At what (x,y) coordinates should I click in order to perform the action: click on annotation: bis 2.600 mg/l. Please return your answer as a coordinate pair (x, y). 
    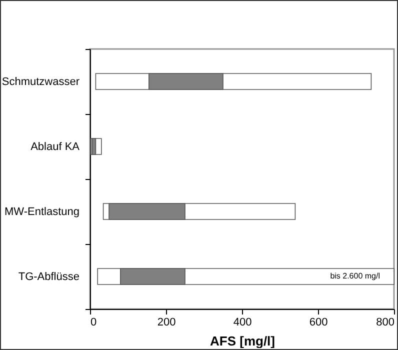
    Looking at the image, I should click on (355, 276).